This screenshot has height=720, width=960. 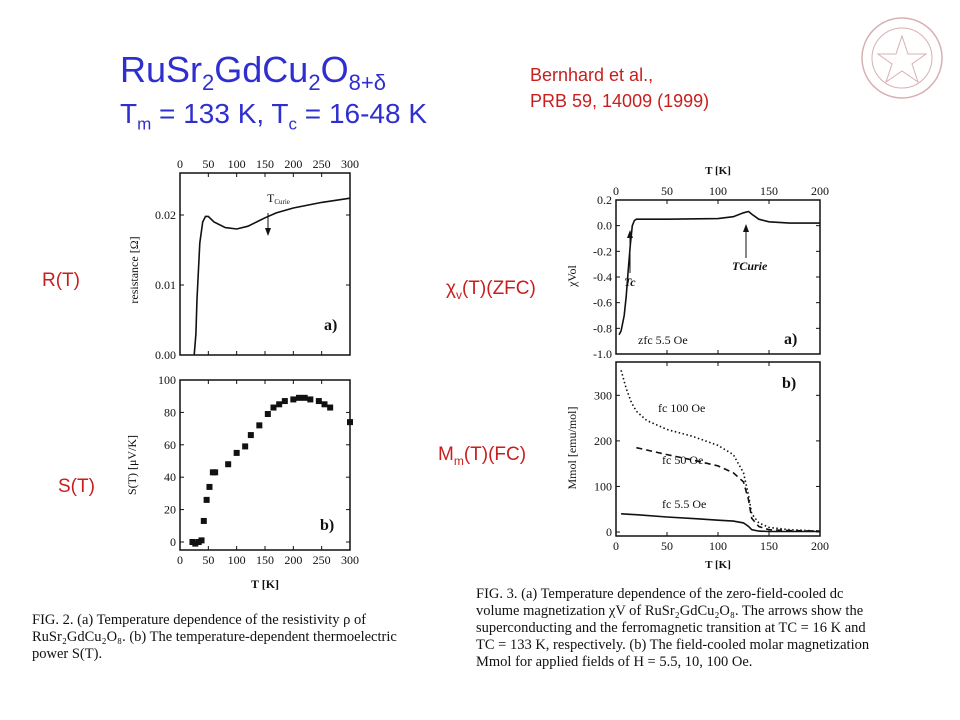 I want to click on fig3a-ylabel: χVol, so click(x=572, y=275).